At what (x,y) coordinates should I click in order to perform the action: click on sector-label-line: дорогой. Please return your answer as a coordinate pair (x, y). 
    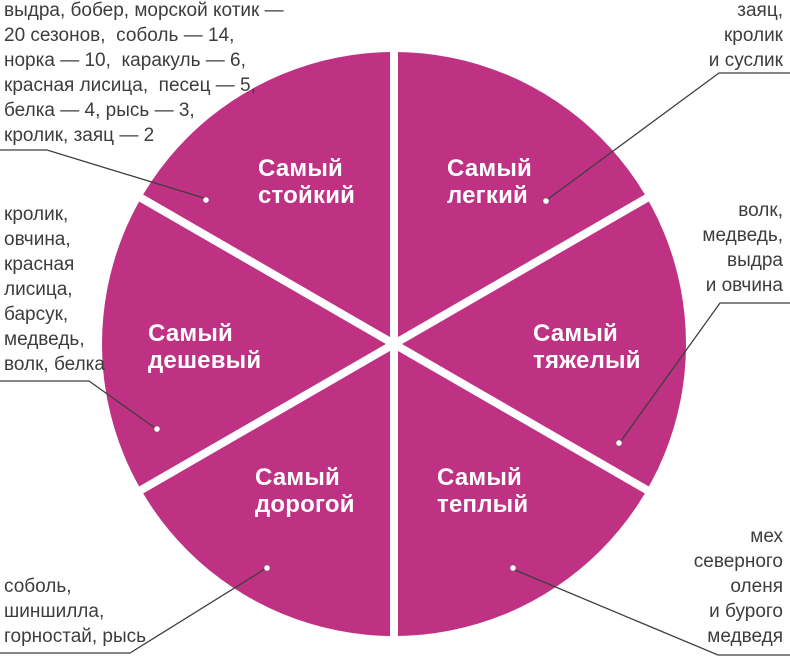
    Looking at the image, I should click on (305, 504).